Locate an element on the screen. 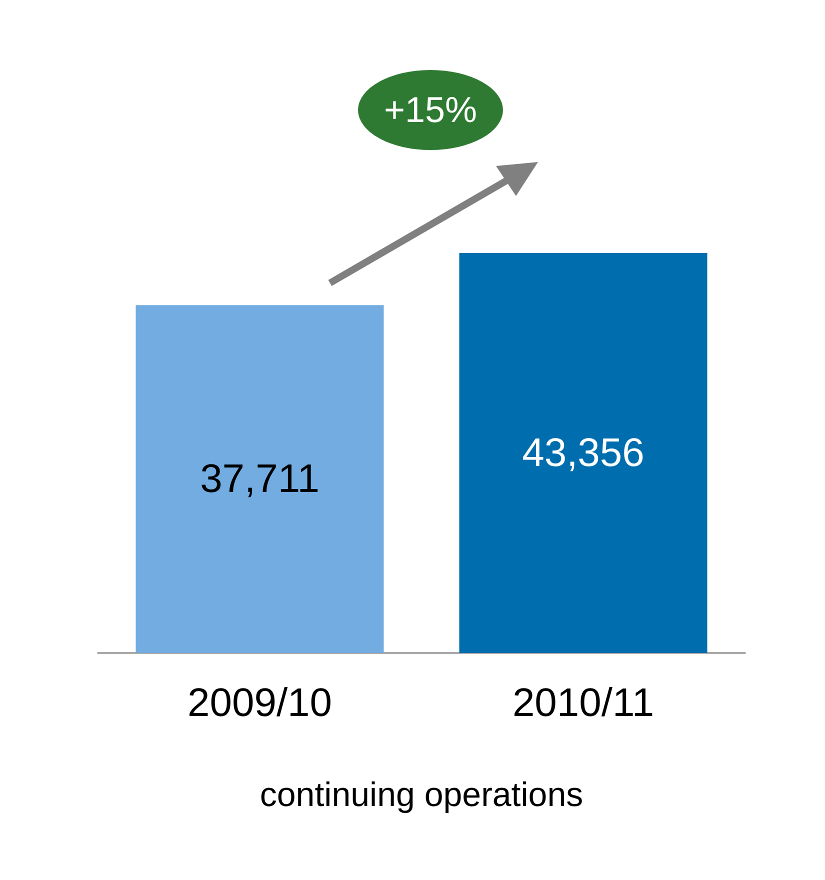 The width and height of the screenshot is (825, 880). x-axis-title: continuing operations is located at coordinates (422, 795).